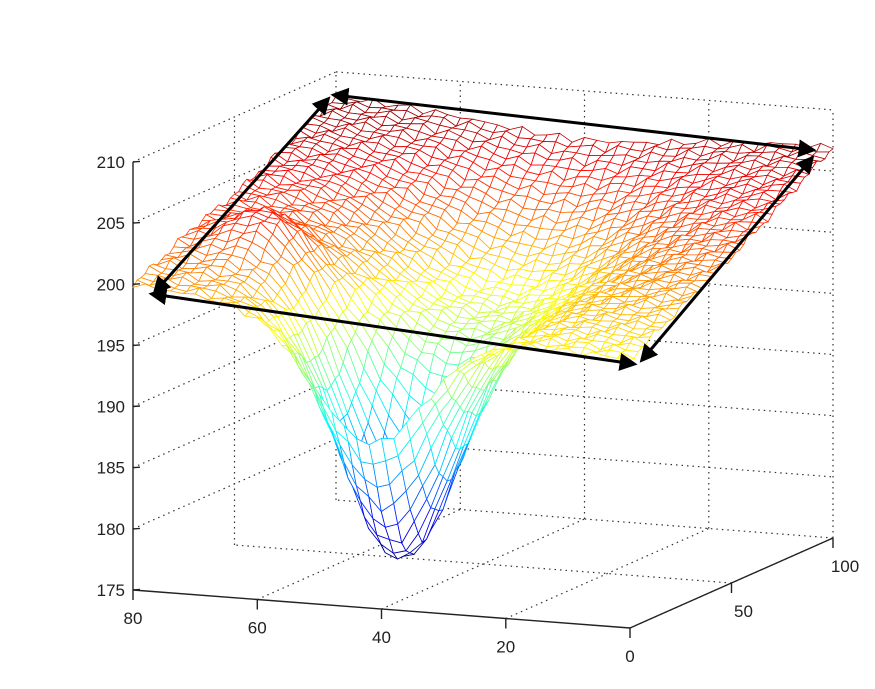 The width and height of the screenshot is (875, 689). Describe the element at coordinates (111, 407) in the screenshot. I see `z-tick-label: 190` at that location.